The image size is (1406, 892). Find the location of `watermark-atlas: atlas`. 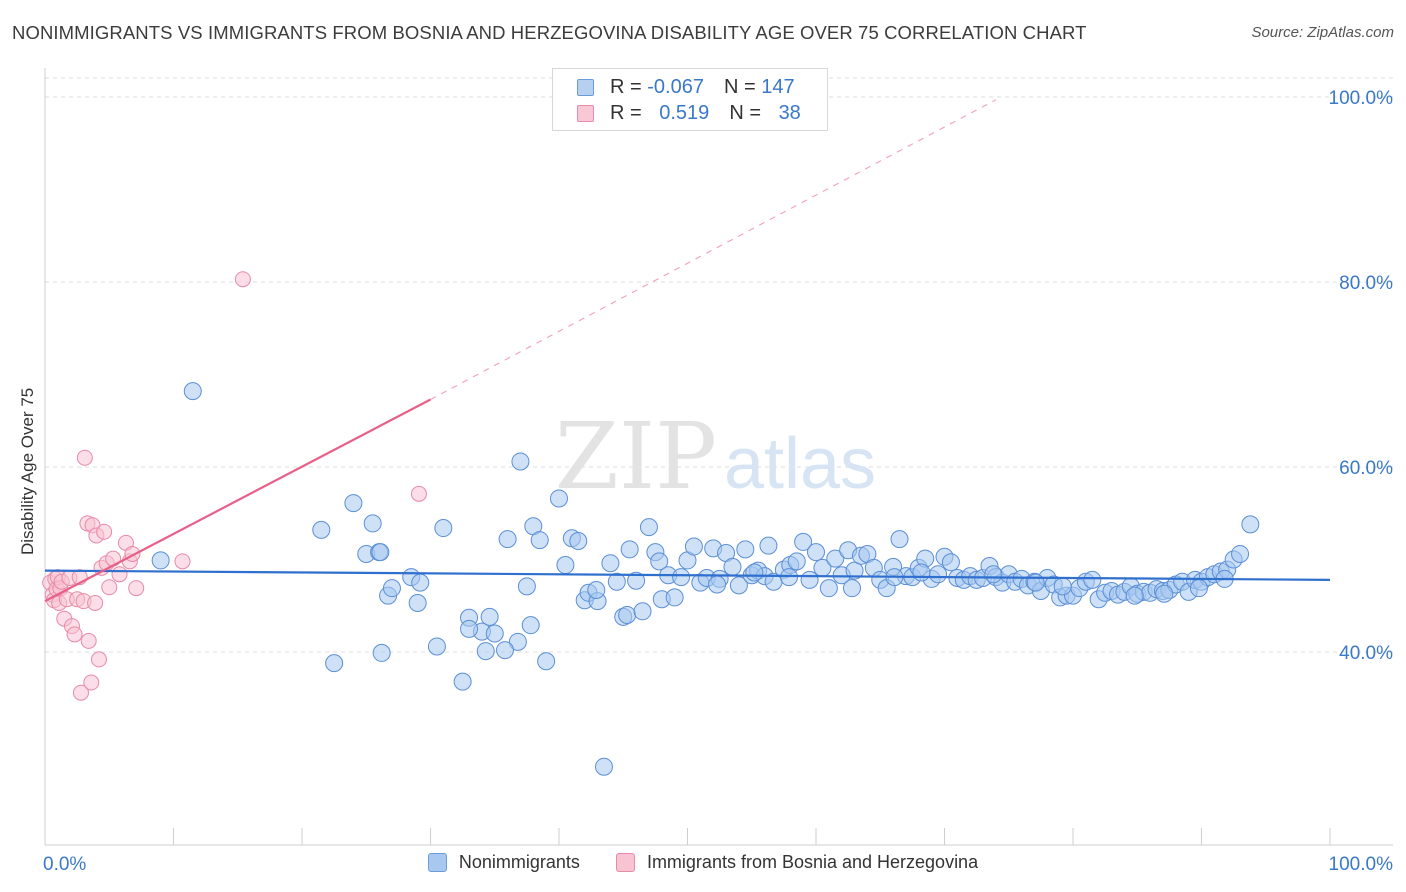

watermark-atlas: atlas is located at coordinates (800, 464).